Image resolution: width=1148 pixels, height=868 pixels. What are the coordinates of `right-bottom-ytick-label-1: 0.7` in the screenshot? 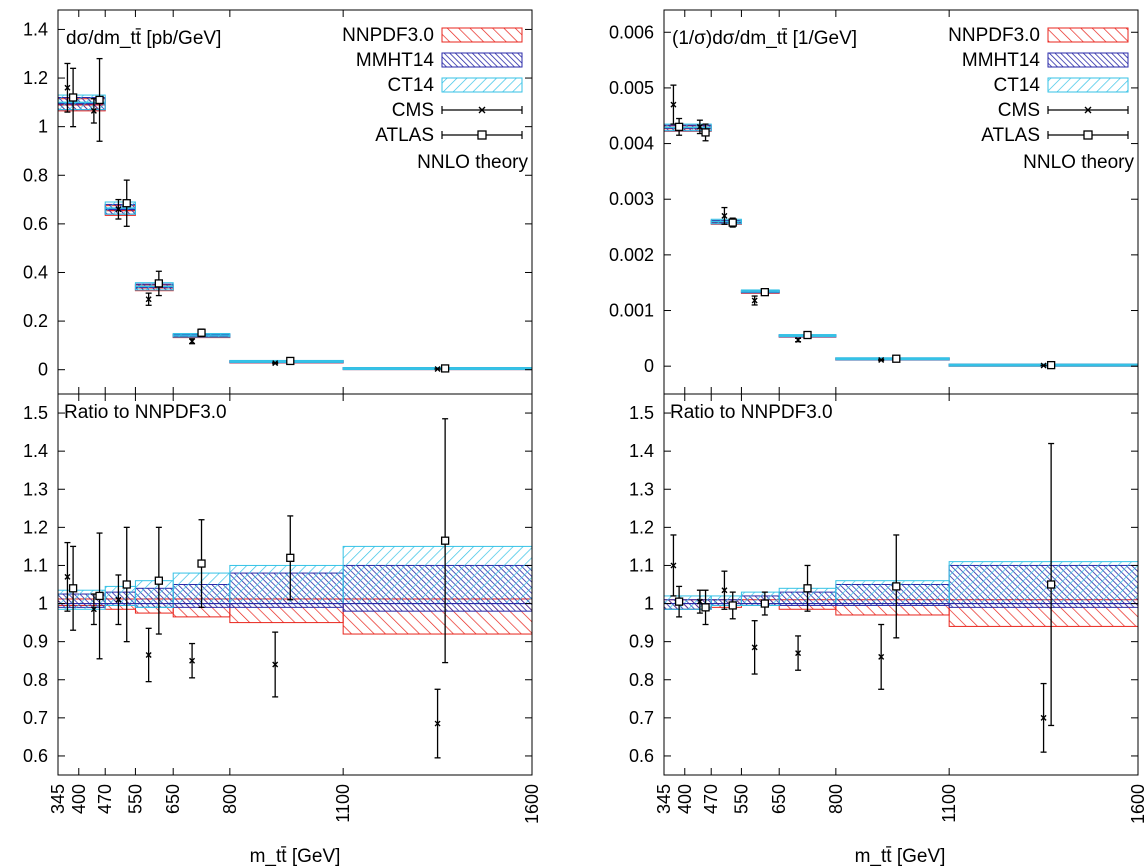 It's located at (641, 718).